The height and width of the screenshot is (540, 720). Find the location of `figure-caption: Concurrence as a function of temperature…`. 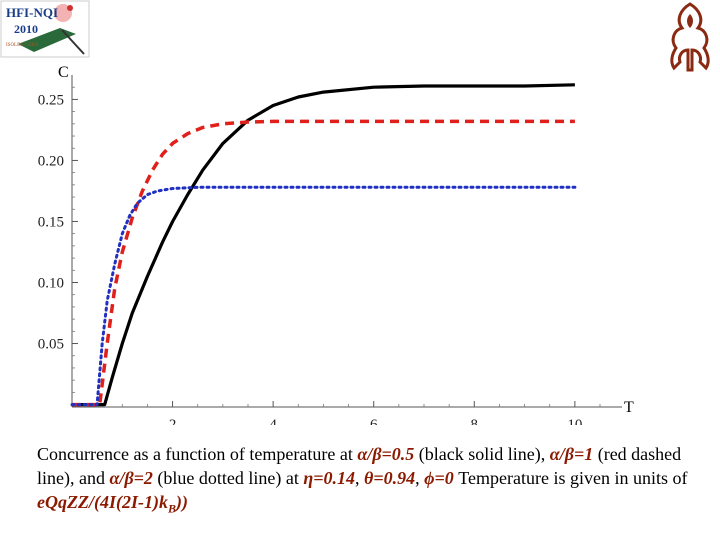

figure-caption: Concurrence as a function of temperature… is located at coordinates (372, 481).